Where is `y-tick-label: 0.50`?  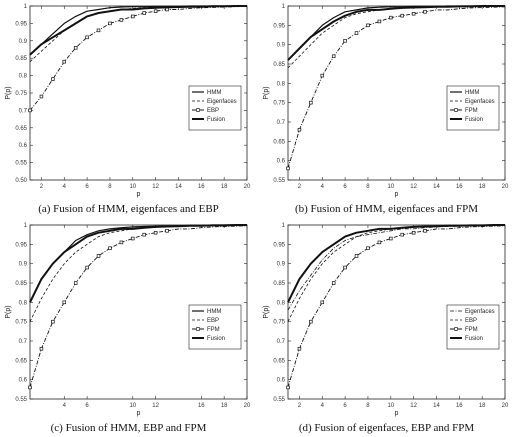
y-tick-label: 0.50 is located at coordinates (21, 181).